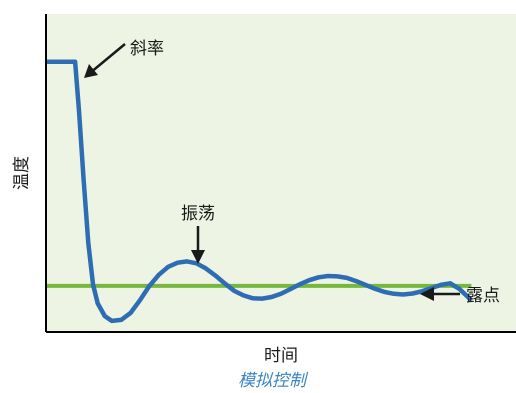 This screenshot has height=393, width=516. Describe the element at coordinates (281, 356) in the screenshot. I see `x-axis-label: 时间` at that location.